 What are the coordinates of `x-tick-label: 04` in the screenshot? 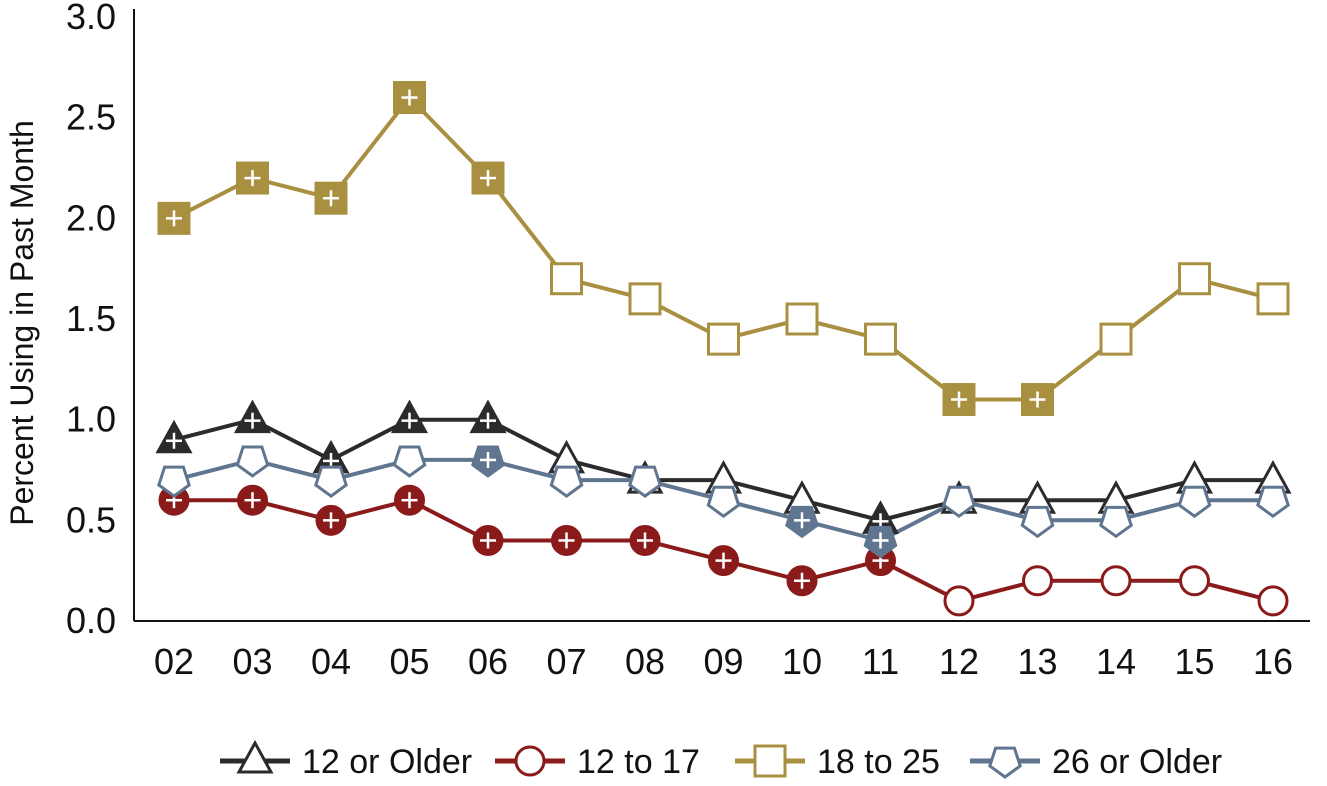 It's located at (331, 661).